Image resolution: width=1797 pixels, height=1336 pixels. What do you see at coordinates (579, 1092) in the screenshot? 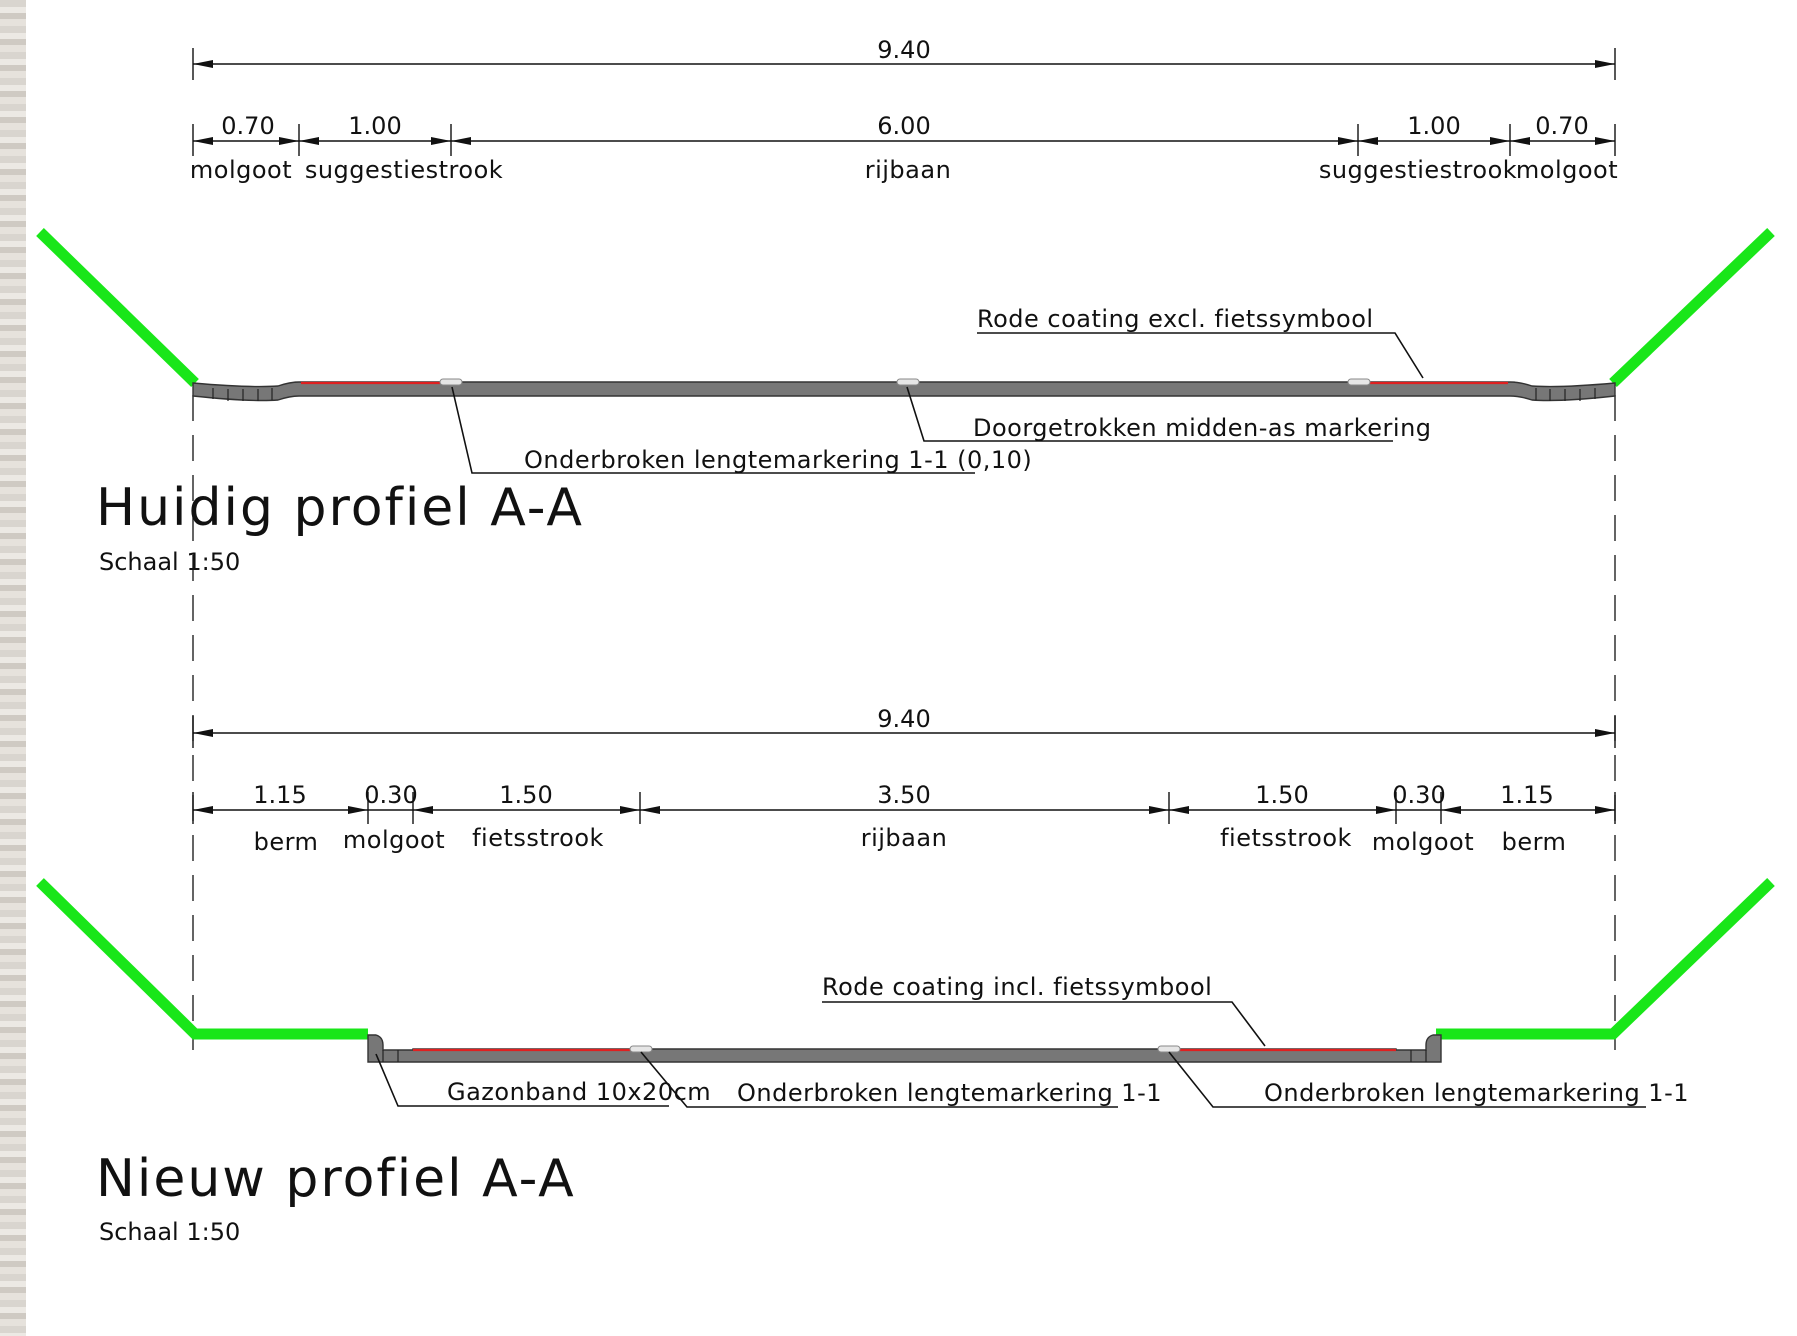
I see `note-curb: Gazonband 10x20cm` at bounding box center [579, 1092].